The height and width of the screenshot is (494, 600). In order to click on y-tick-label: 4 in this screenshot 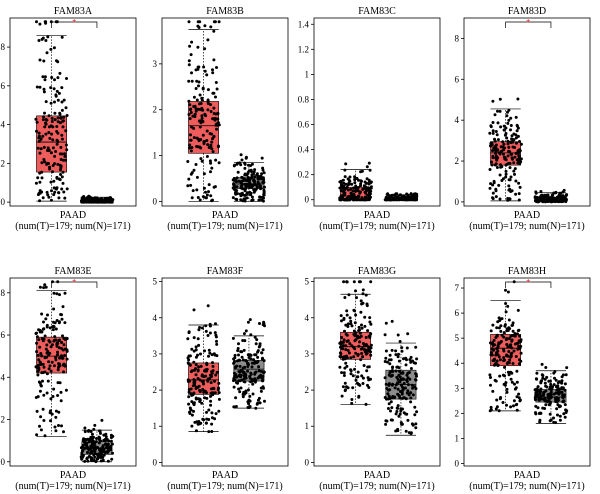, I will do `click(457, 363)`.